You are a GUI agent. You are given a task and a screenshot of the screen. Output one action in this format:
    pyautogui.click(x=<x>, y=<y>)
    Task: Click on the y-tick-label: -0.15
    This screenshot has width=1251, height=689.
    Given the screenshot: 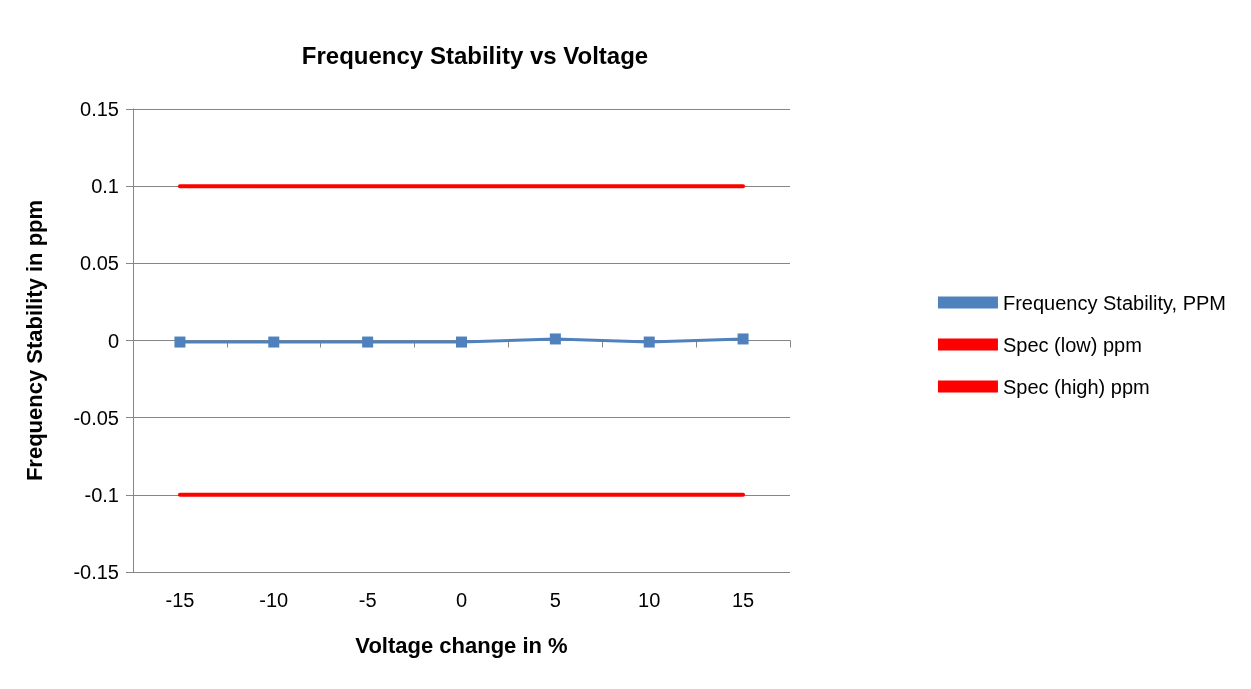 What is the action you would take?
    pyautogui.click(x=96, y=572)
    